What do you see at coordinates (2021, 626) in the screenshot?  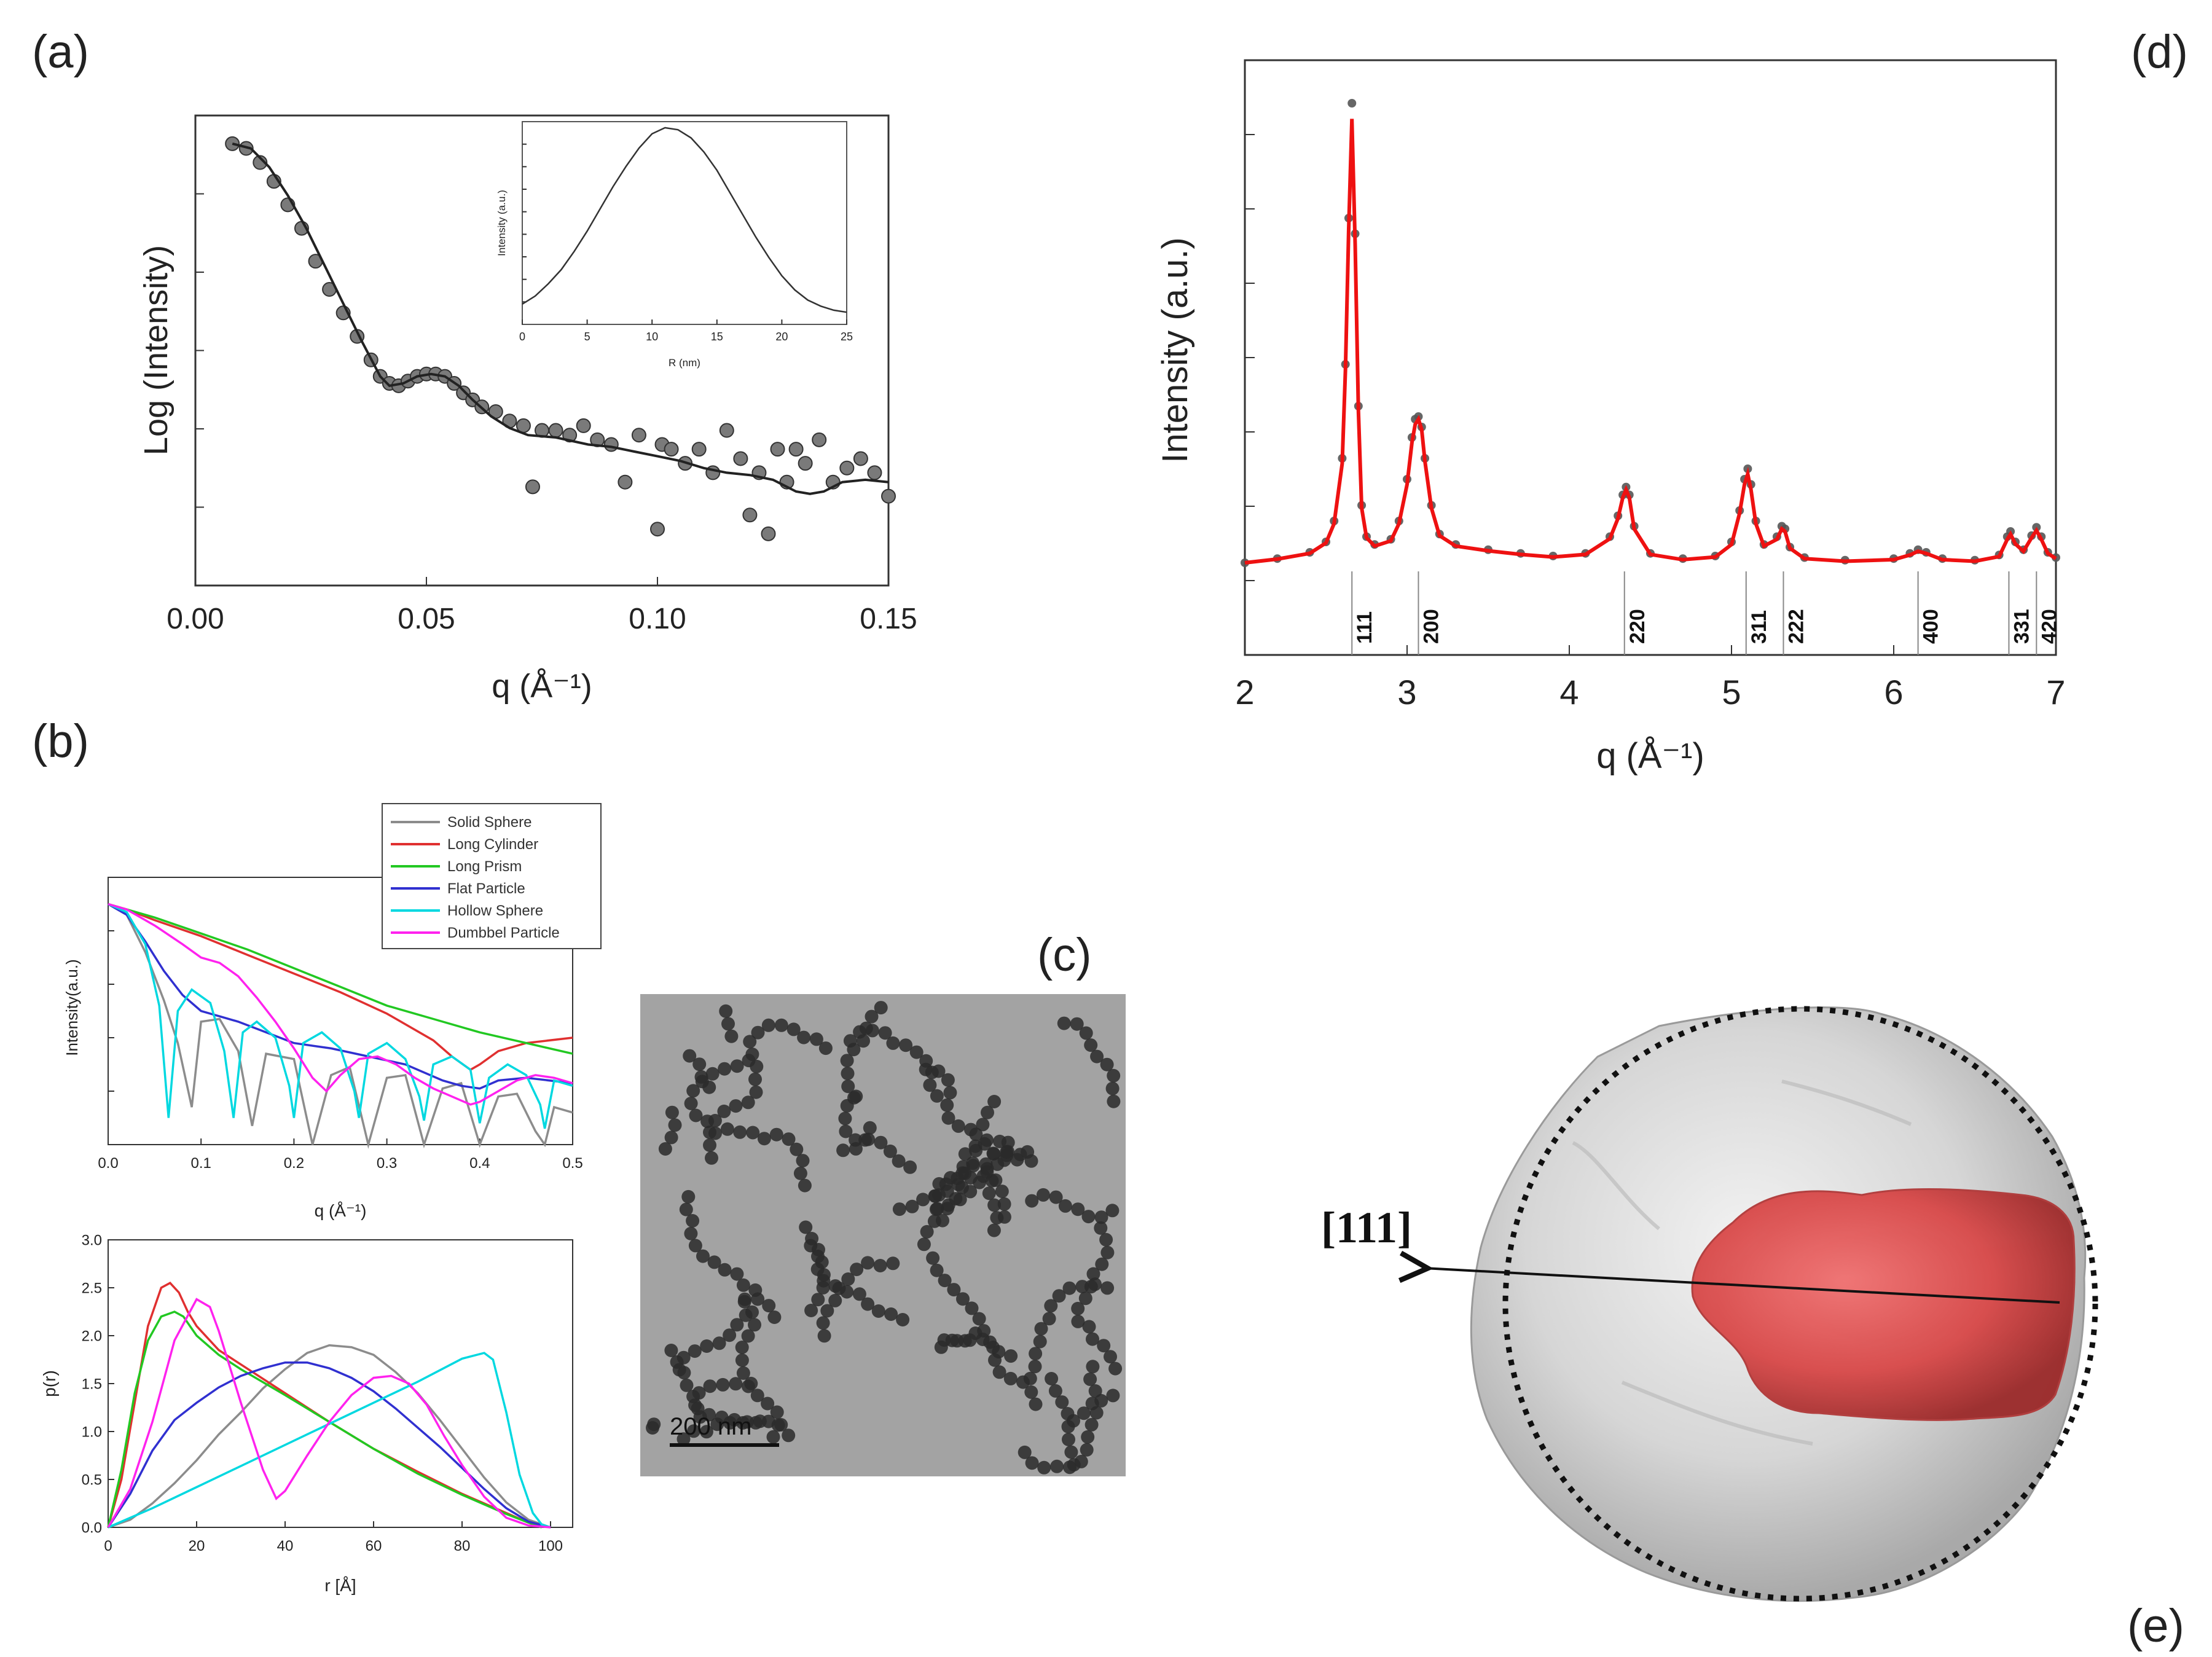 I see `panel-d-peak-label: 331` at bounding box center [2021, 626].